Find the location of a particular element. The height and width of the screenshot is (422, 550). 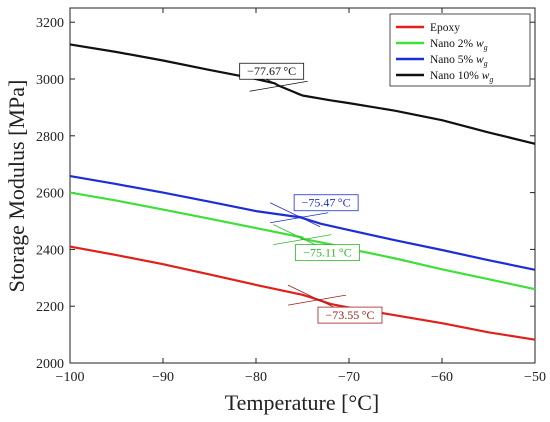

y-tick-label: 2600 is located at coordinates (50, 194).